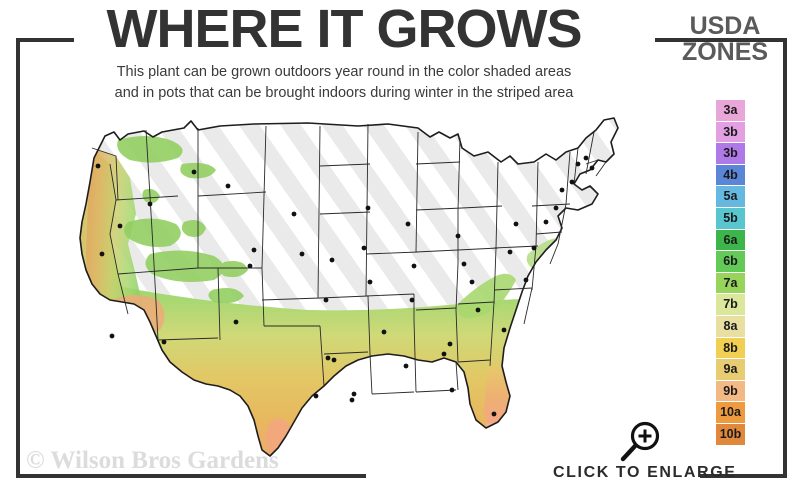 Image resolution: width=800 pixels, height=500 pixels. I want to click on zone-swatch: 5a, so click(730, 197).